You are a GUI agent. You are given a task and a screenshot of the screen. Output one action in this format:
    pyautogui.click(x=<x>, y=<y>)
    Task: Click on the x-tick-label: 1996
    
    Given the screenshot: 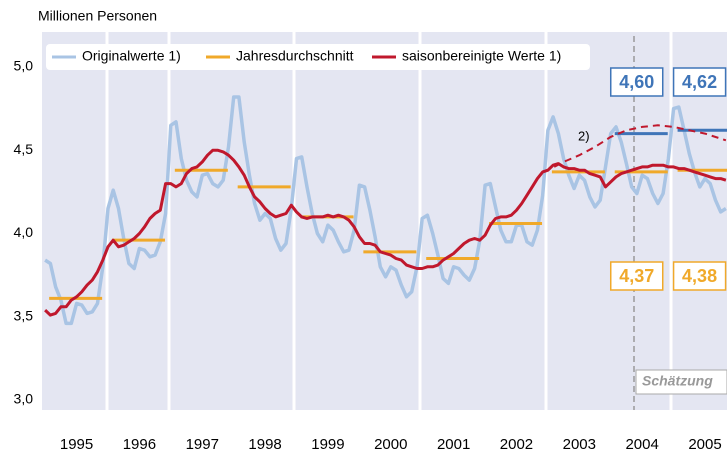 What is the action you would take?
    pyautogui.click(x=139, y=444)
    